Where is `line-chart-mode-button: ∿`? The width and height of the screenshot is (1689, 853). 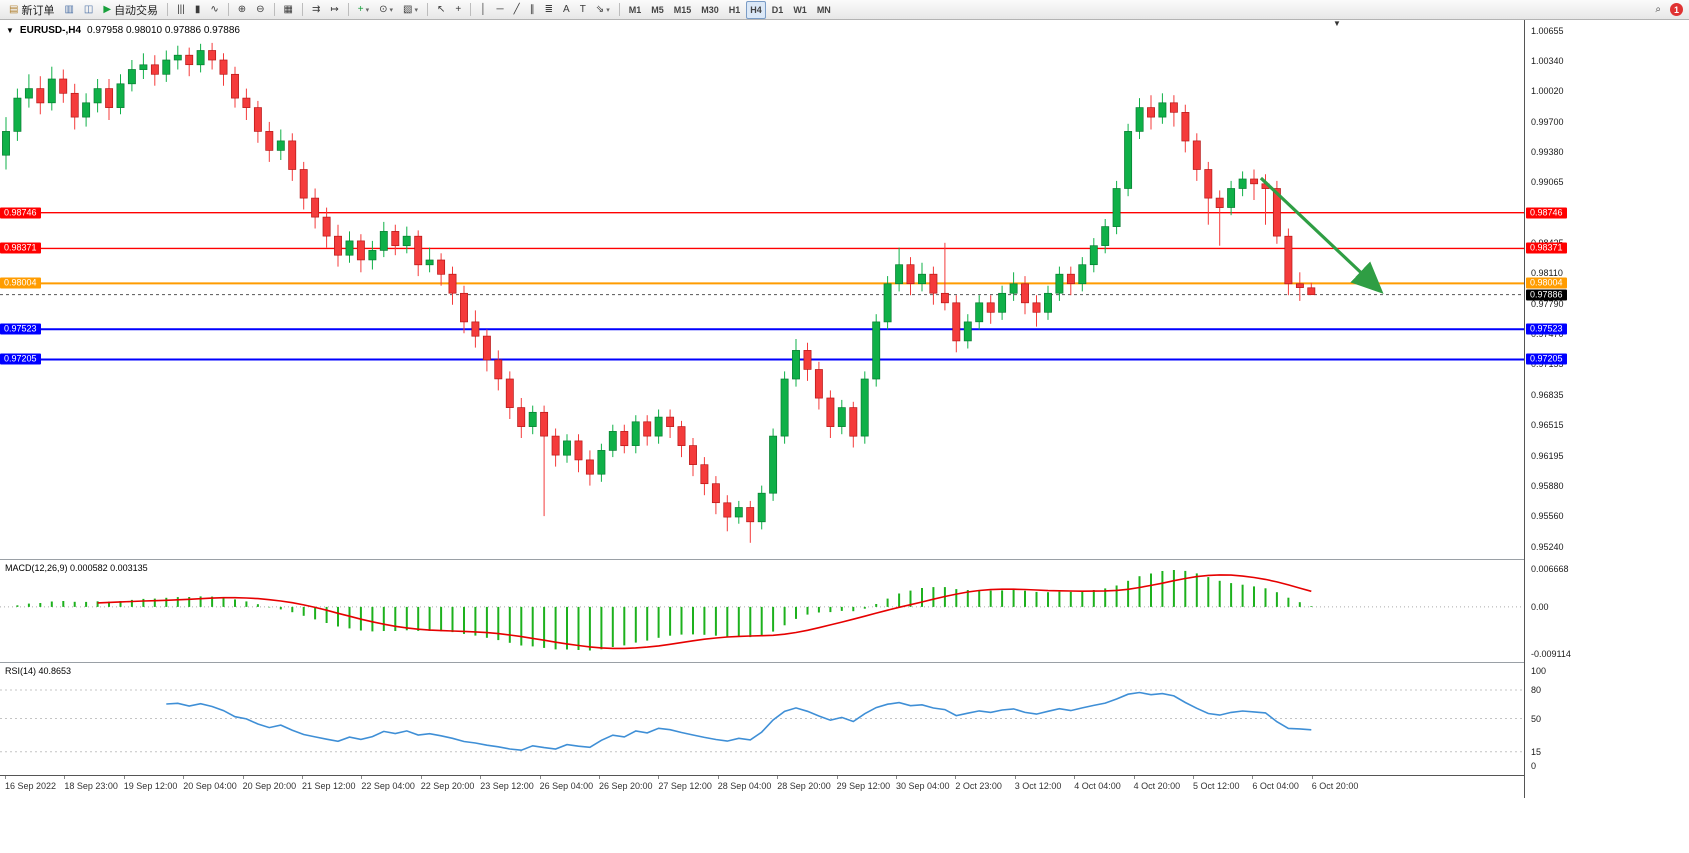
line-chart-mode-button: ∿ is located at coordinates (214, 10).